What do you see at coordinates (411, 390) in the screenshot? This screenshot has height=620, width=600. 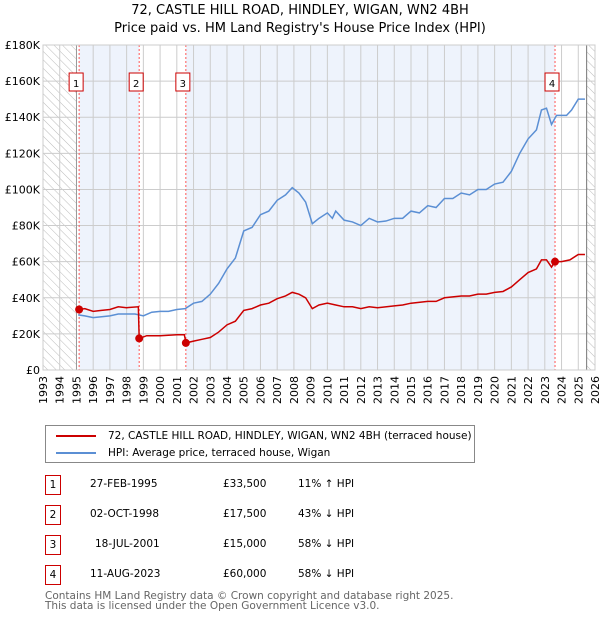 I see `x-tick-label: 2015` at bounding box center [411, 390].